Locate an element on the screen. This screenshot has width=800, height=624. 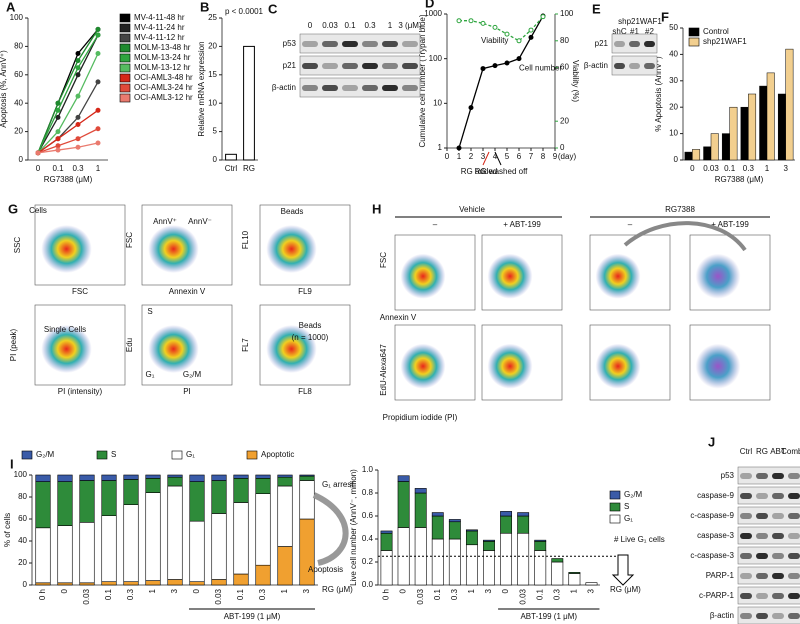
flow-label: Vehicle is located at coordinates (472, 209).